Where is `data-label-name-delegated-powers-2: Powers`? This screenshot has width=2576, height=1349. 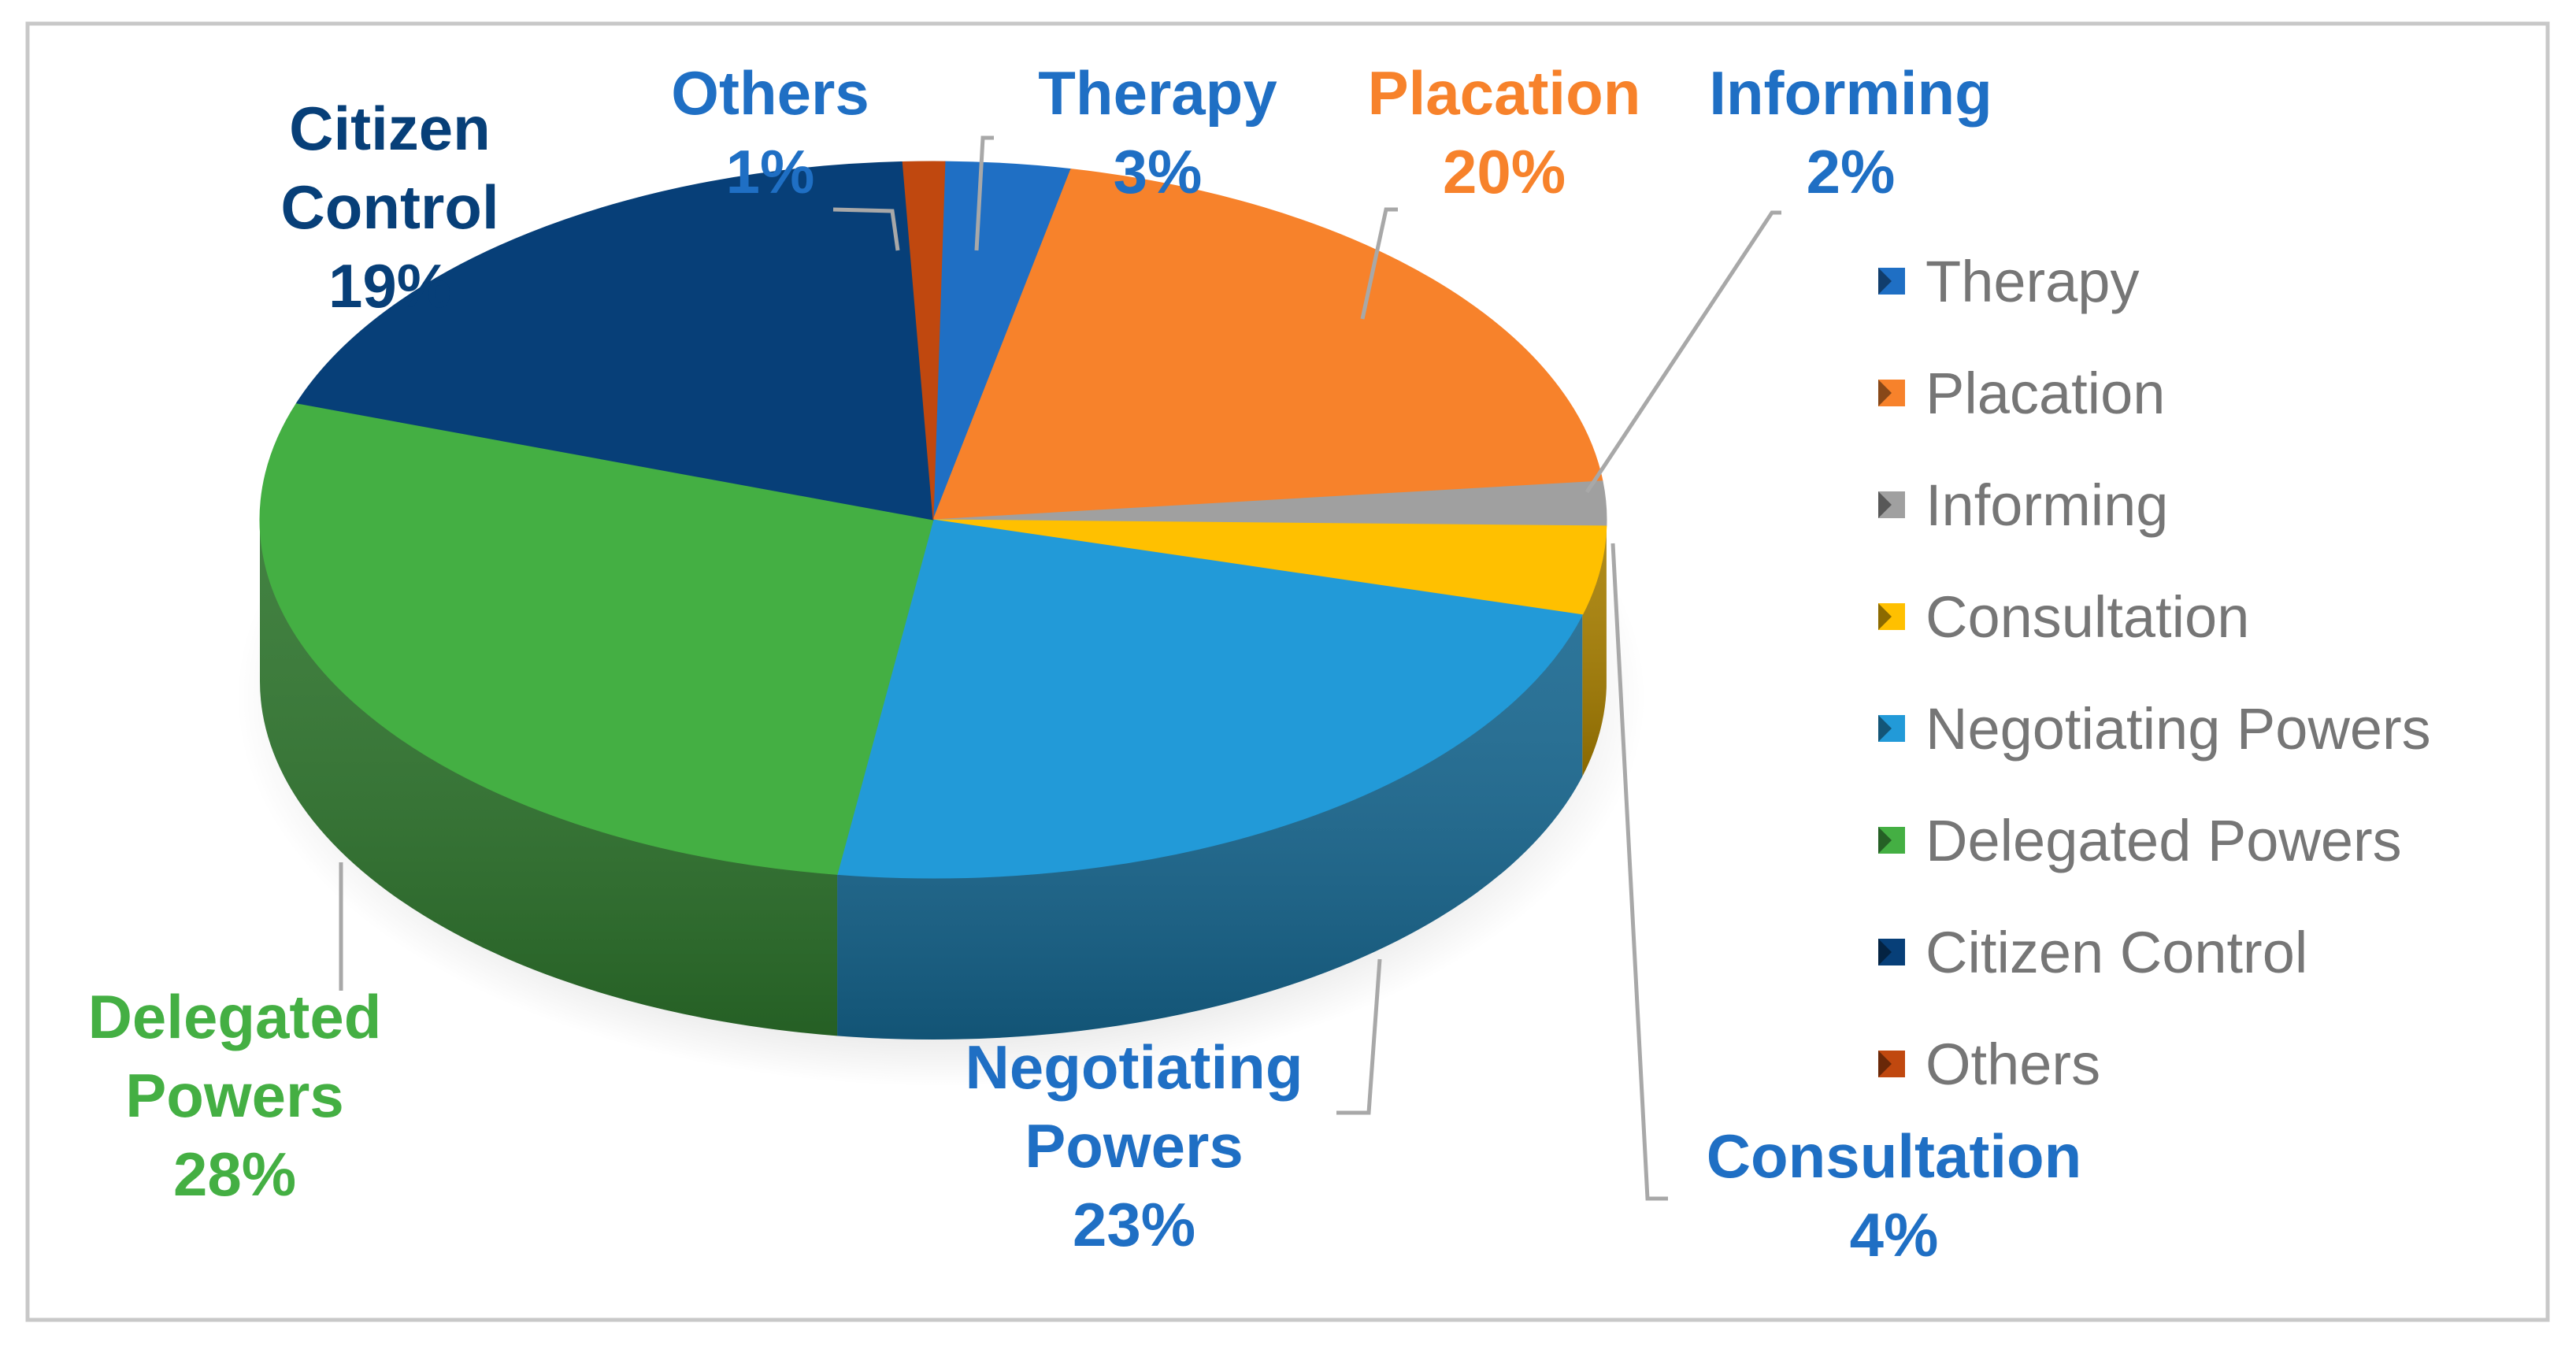 data-label-name-delegated-powers-2: Powers is located at coordinates (234, 1095).